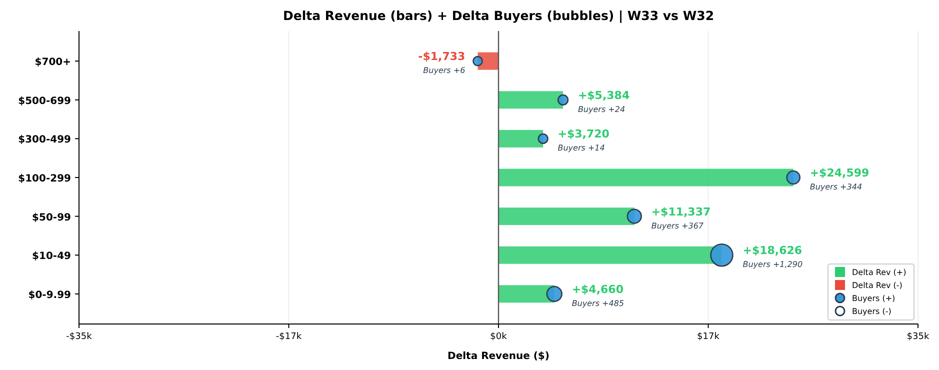  I want to click on y-tick-label: $500-699, so click(45, 101).